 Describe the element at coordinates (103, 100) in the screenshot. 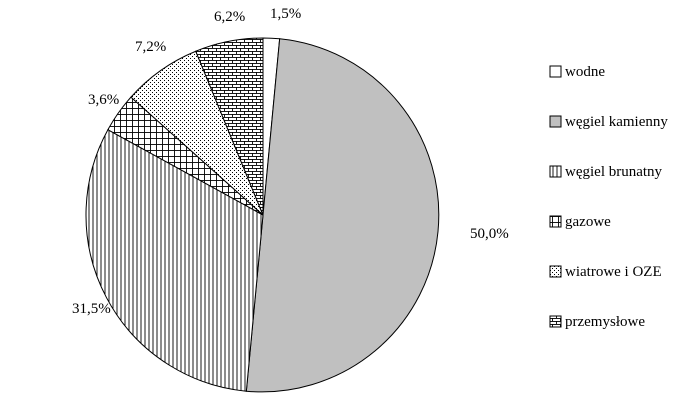

I see `slice-value-label: 3,6%` at that location.